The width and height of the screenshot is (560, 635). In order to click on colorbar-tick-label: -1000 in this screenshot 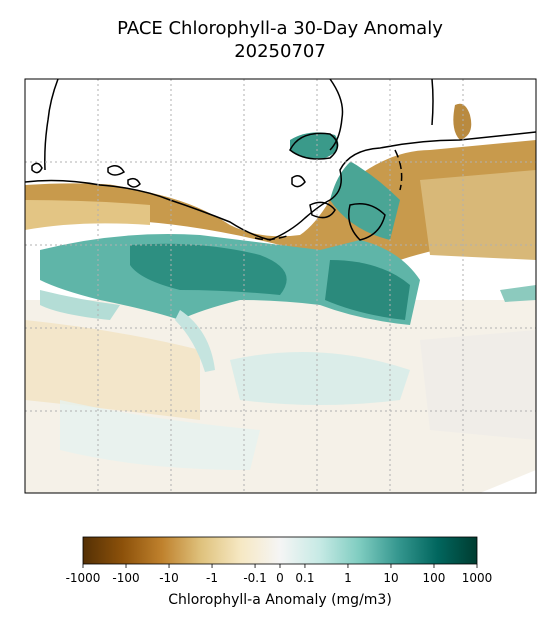, I will do `click(83, 578)`.